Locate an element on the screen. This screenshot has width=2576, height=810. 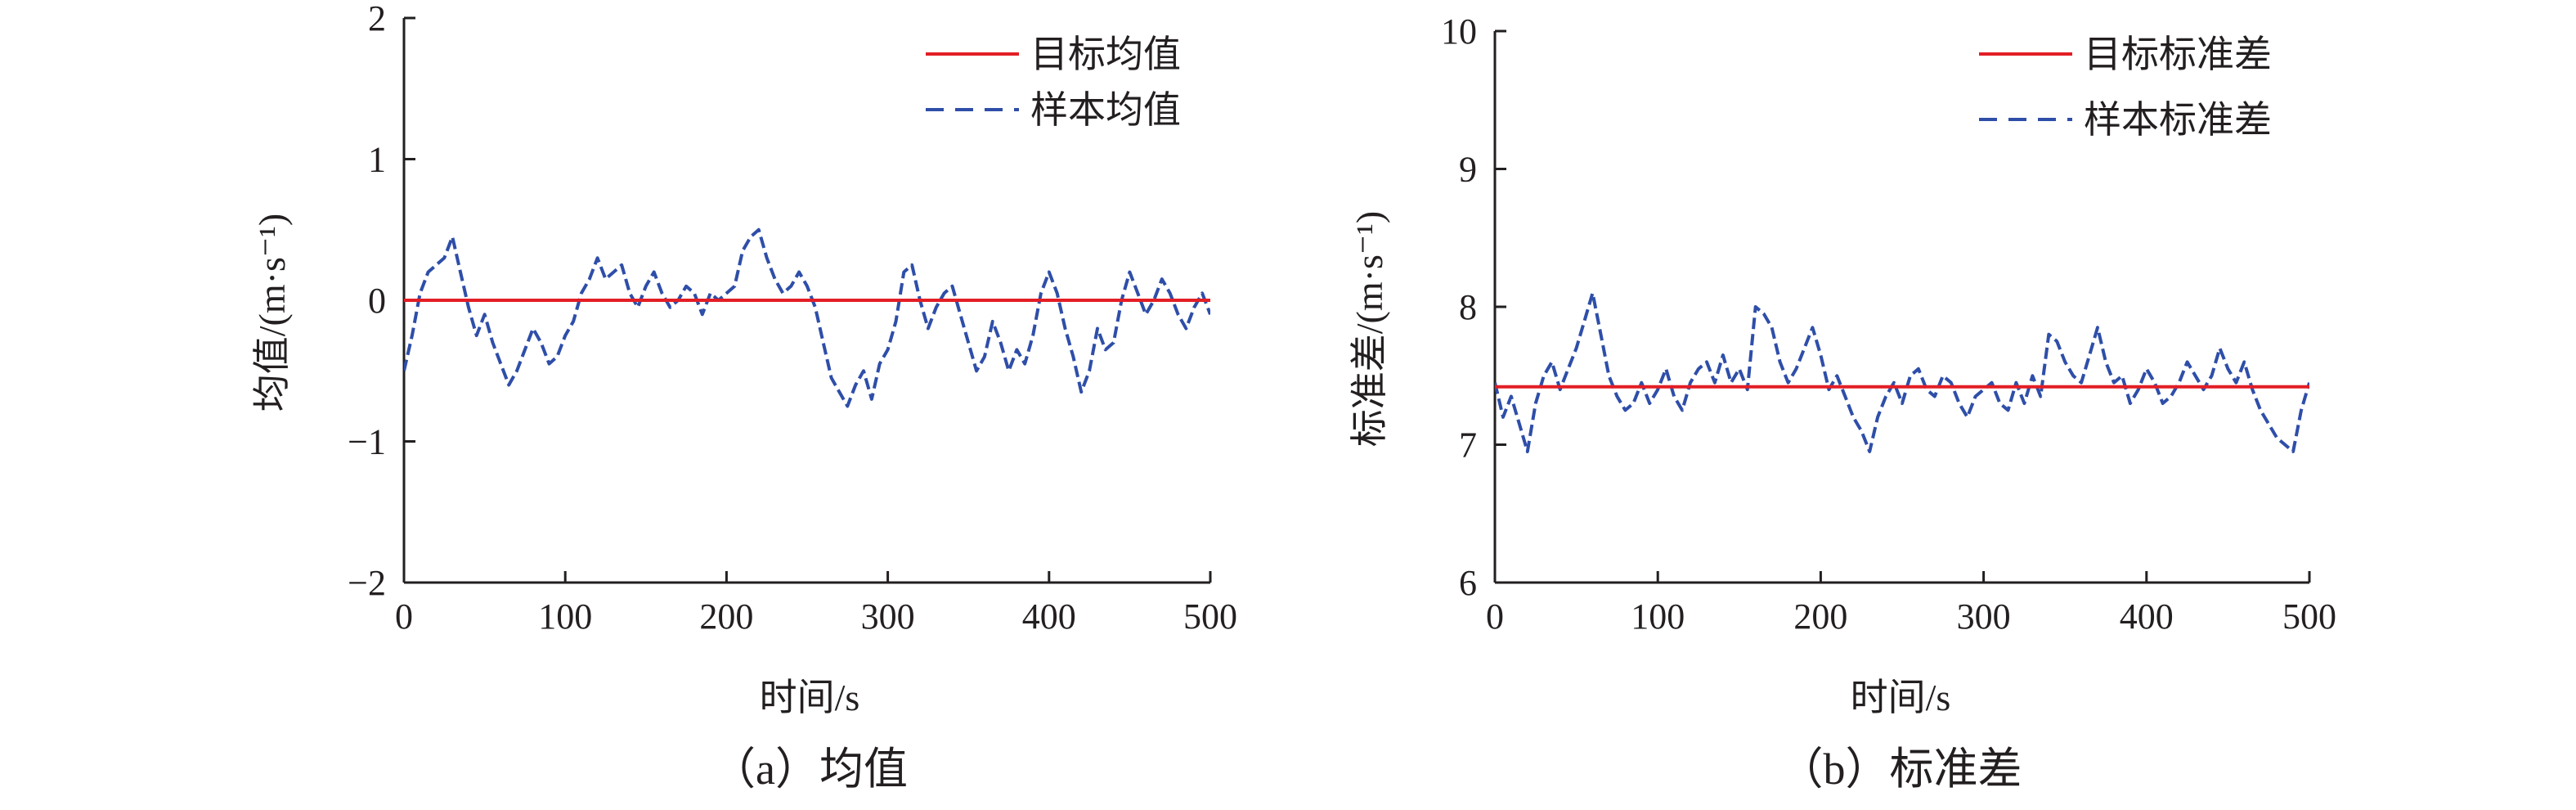
panel-b-y-tick-label: 8 is located at coordinates (1468, 307).